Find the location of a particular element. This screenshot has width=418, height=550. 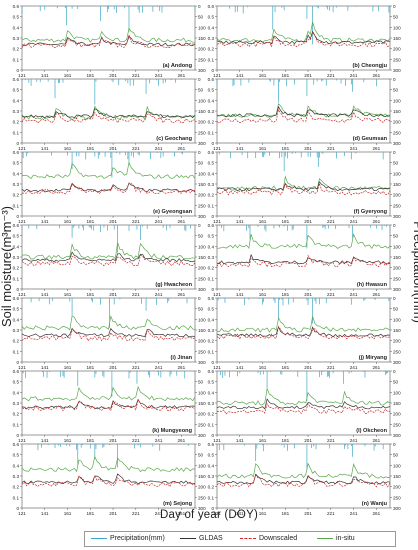

subplot-label: (l) Okcheon is located at coordinates (371, 431).